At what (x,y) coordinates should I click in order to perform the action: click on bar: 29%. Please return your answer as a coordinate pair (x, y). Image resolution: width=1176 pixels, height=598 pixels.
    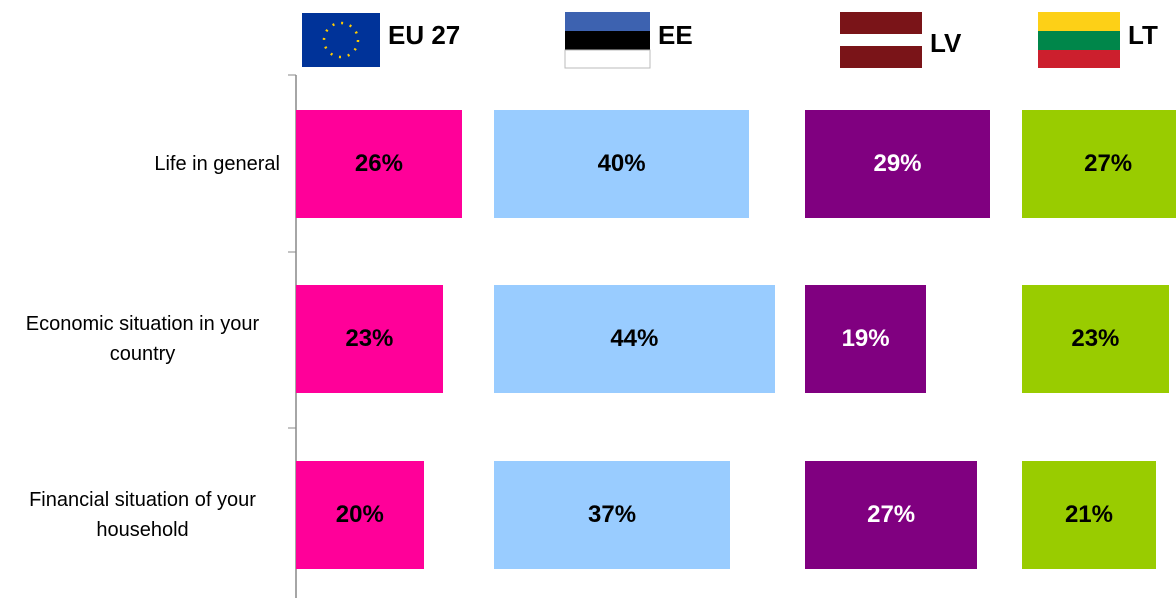
    Looking at the image, I should click on (898, 164).